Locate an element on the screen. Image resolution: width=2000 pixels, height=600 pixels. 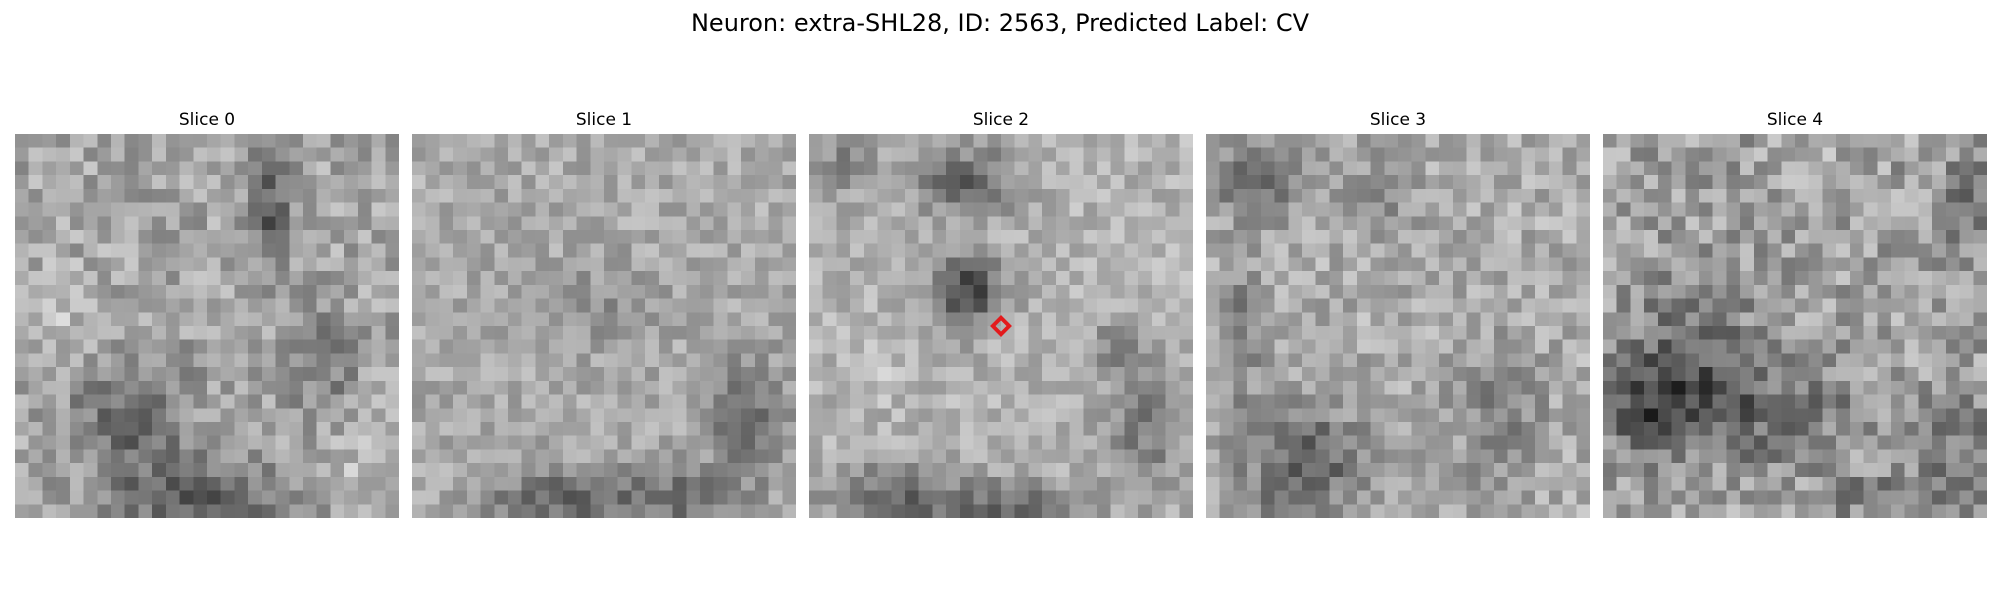
slice-panel-2: Slice 2 is located at coordinates (1001, 313).